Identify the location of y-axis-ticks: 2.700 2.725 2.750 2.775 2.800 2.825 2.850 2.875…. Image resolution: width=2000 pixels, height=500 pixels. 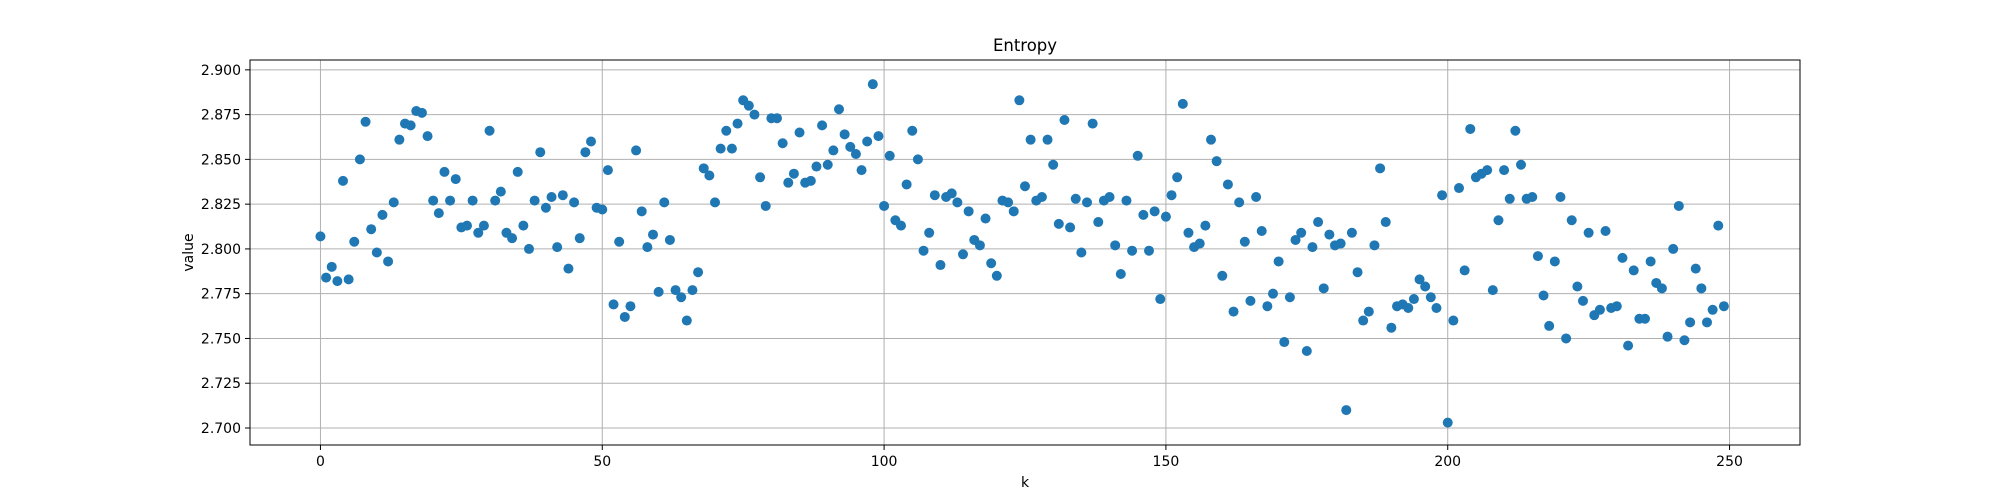
(225, 250).